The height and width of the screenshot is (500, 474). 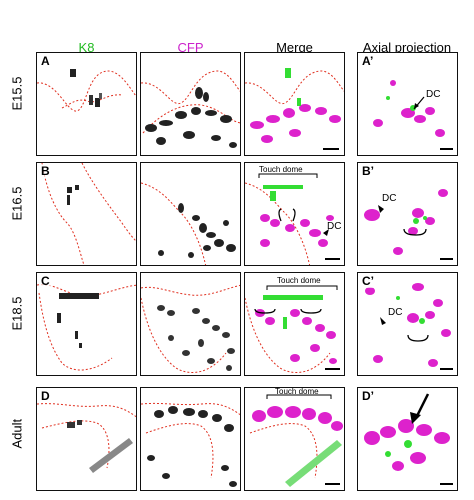 I want to click on panel-b-merge: Touch dome DC, so click(x=294, y=214).